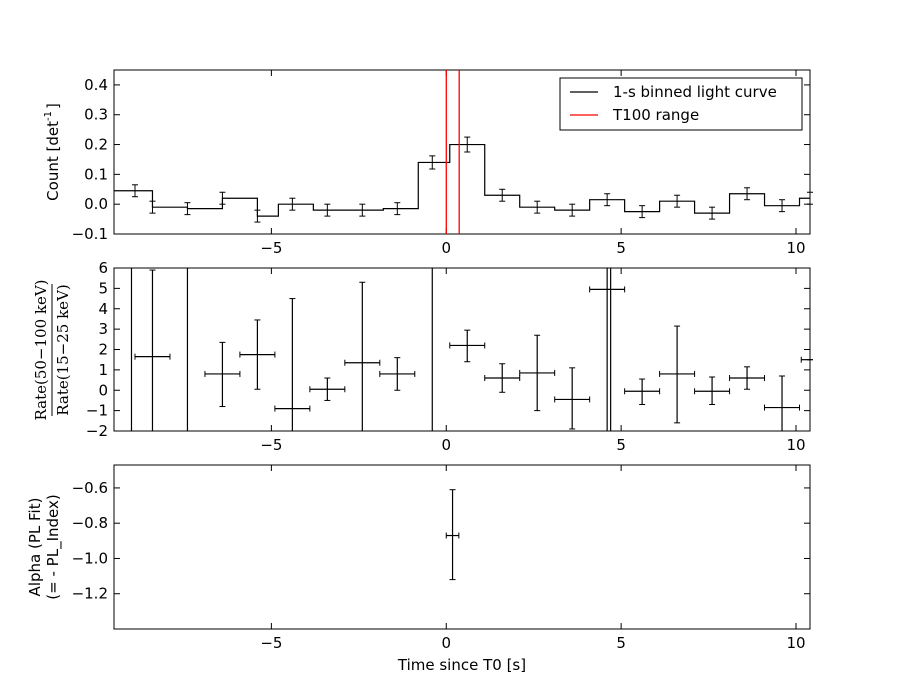 The width and height of the screenshot is (900, 700). I want to click on y-tick-label: −1.2, so click(90, 594).